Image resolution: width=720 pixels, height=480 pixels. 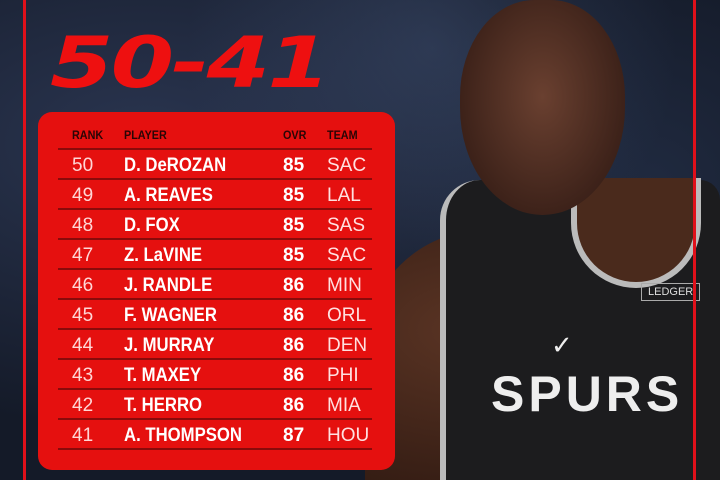 I want to click on cell-rank: 43, so click(x=83, y=375).